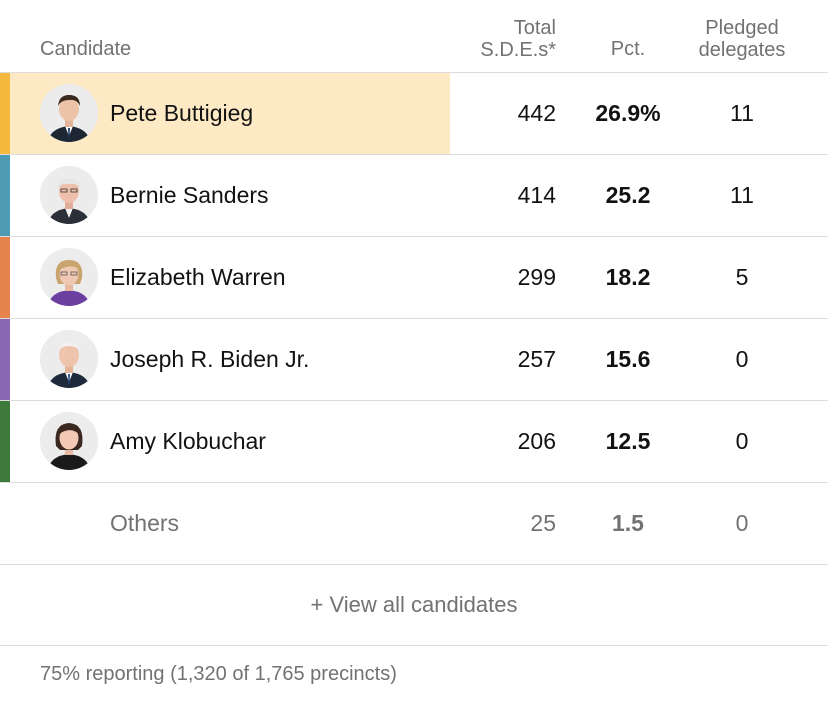 The height and width of the screenshot is (702, 828). I want to click on delegates-header-line2: delegates, so click(742, 50).